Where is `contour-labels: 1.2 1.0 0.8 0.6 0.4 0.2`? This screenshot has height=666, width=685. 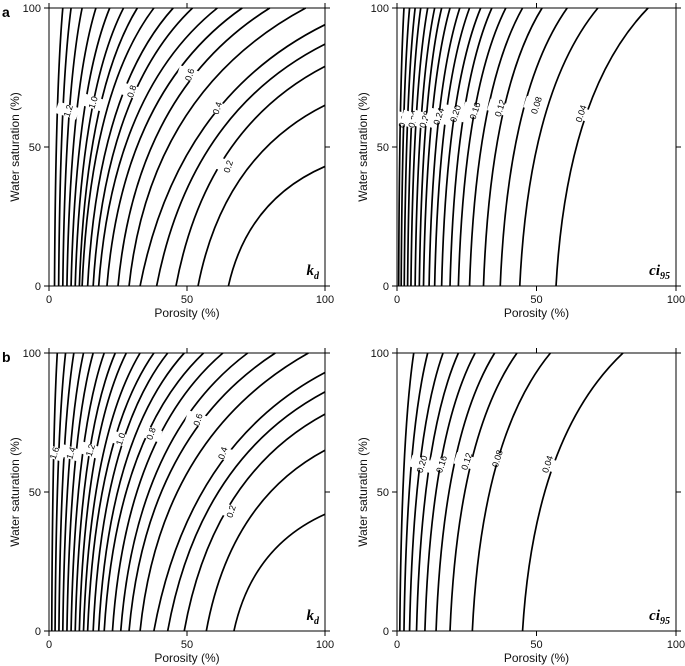
contour-labels: 1.2 1.0 0.8 0.6 0.4 0.2 is located at coordinates (147, 120).